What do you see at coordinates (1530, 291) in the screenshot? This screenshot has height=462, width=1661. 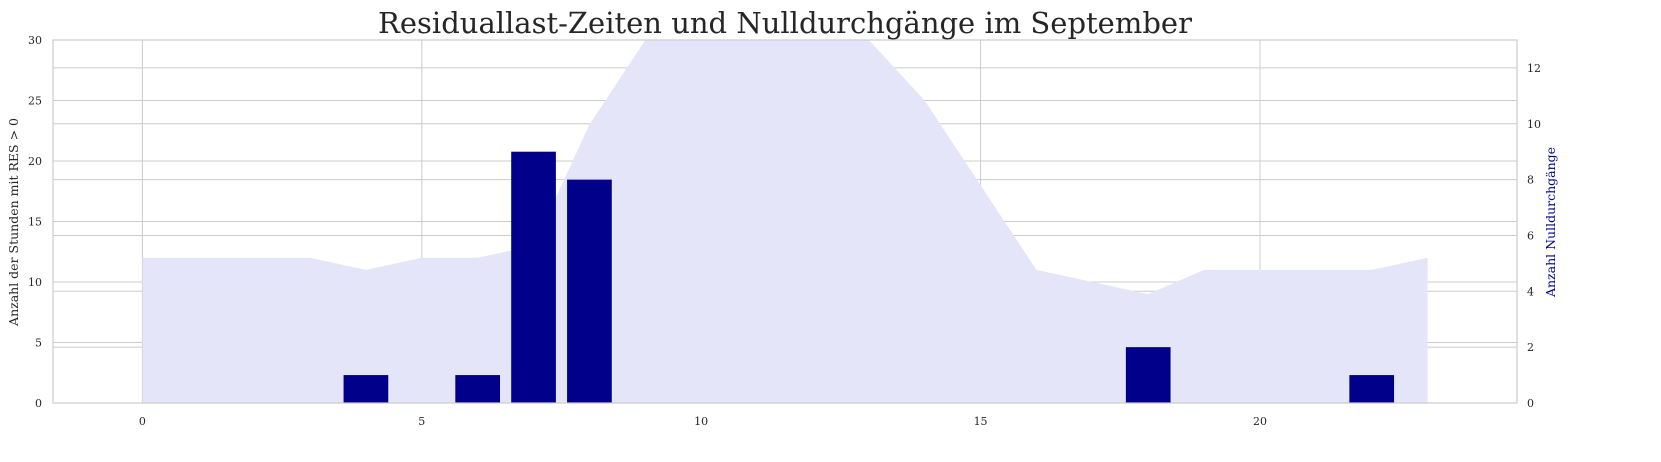 I see `y-right-tick-label: 4` at bounding box center [1530, 291].